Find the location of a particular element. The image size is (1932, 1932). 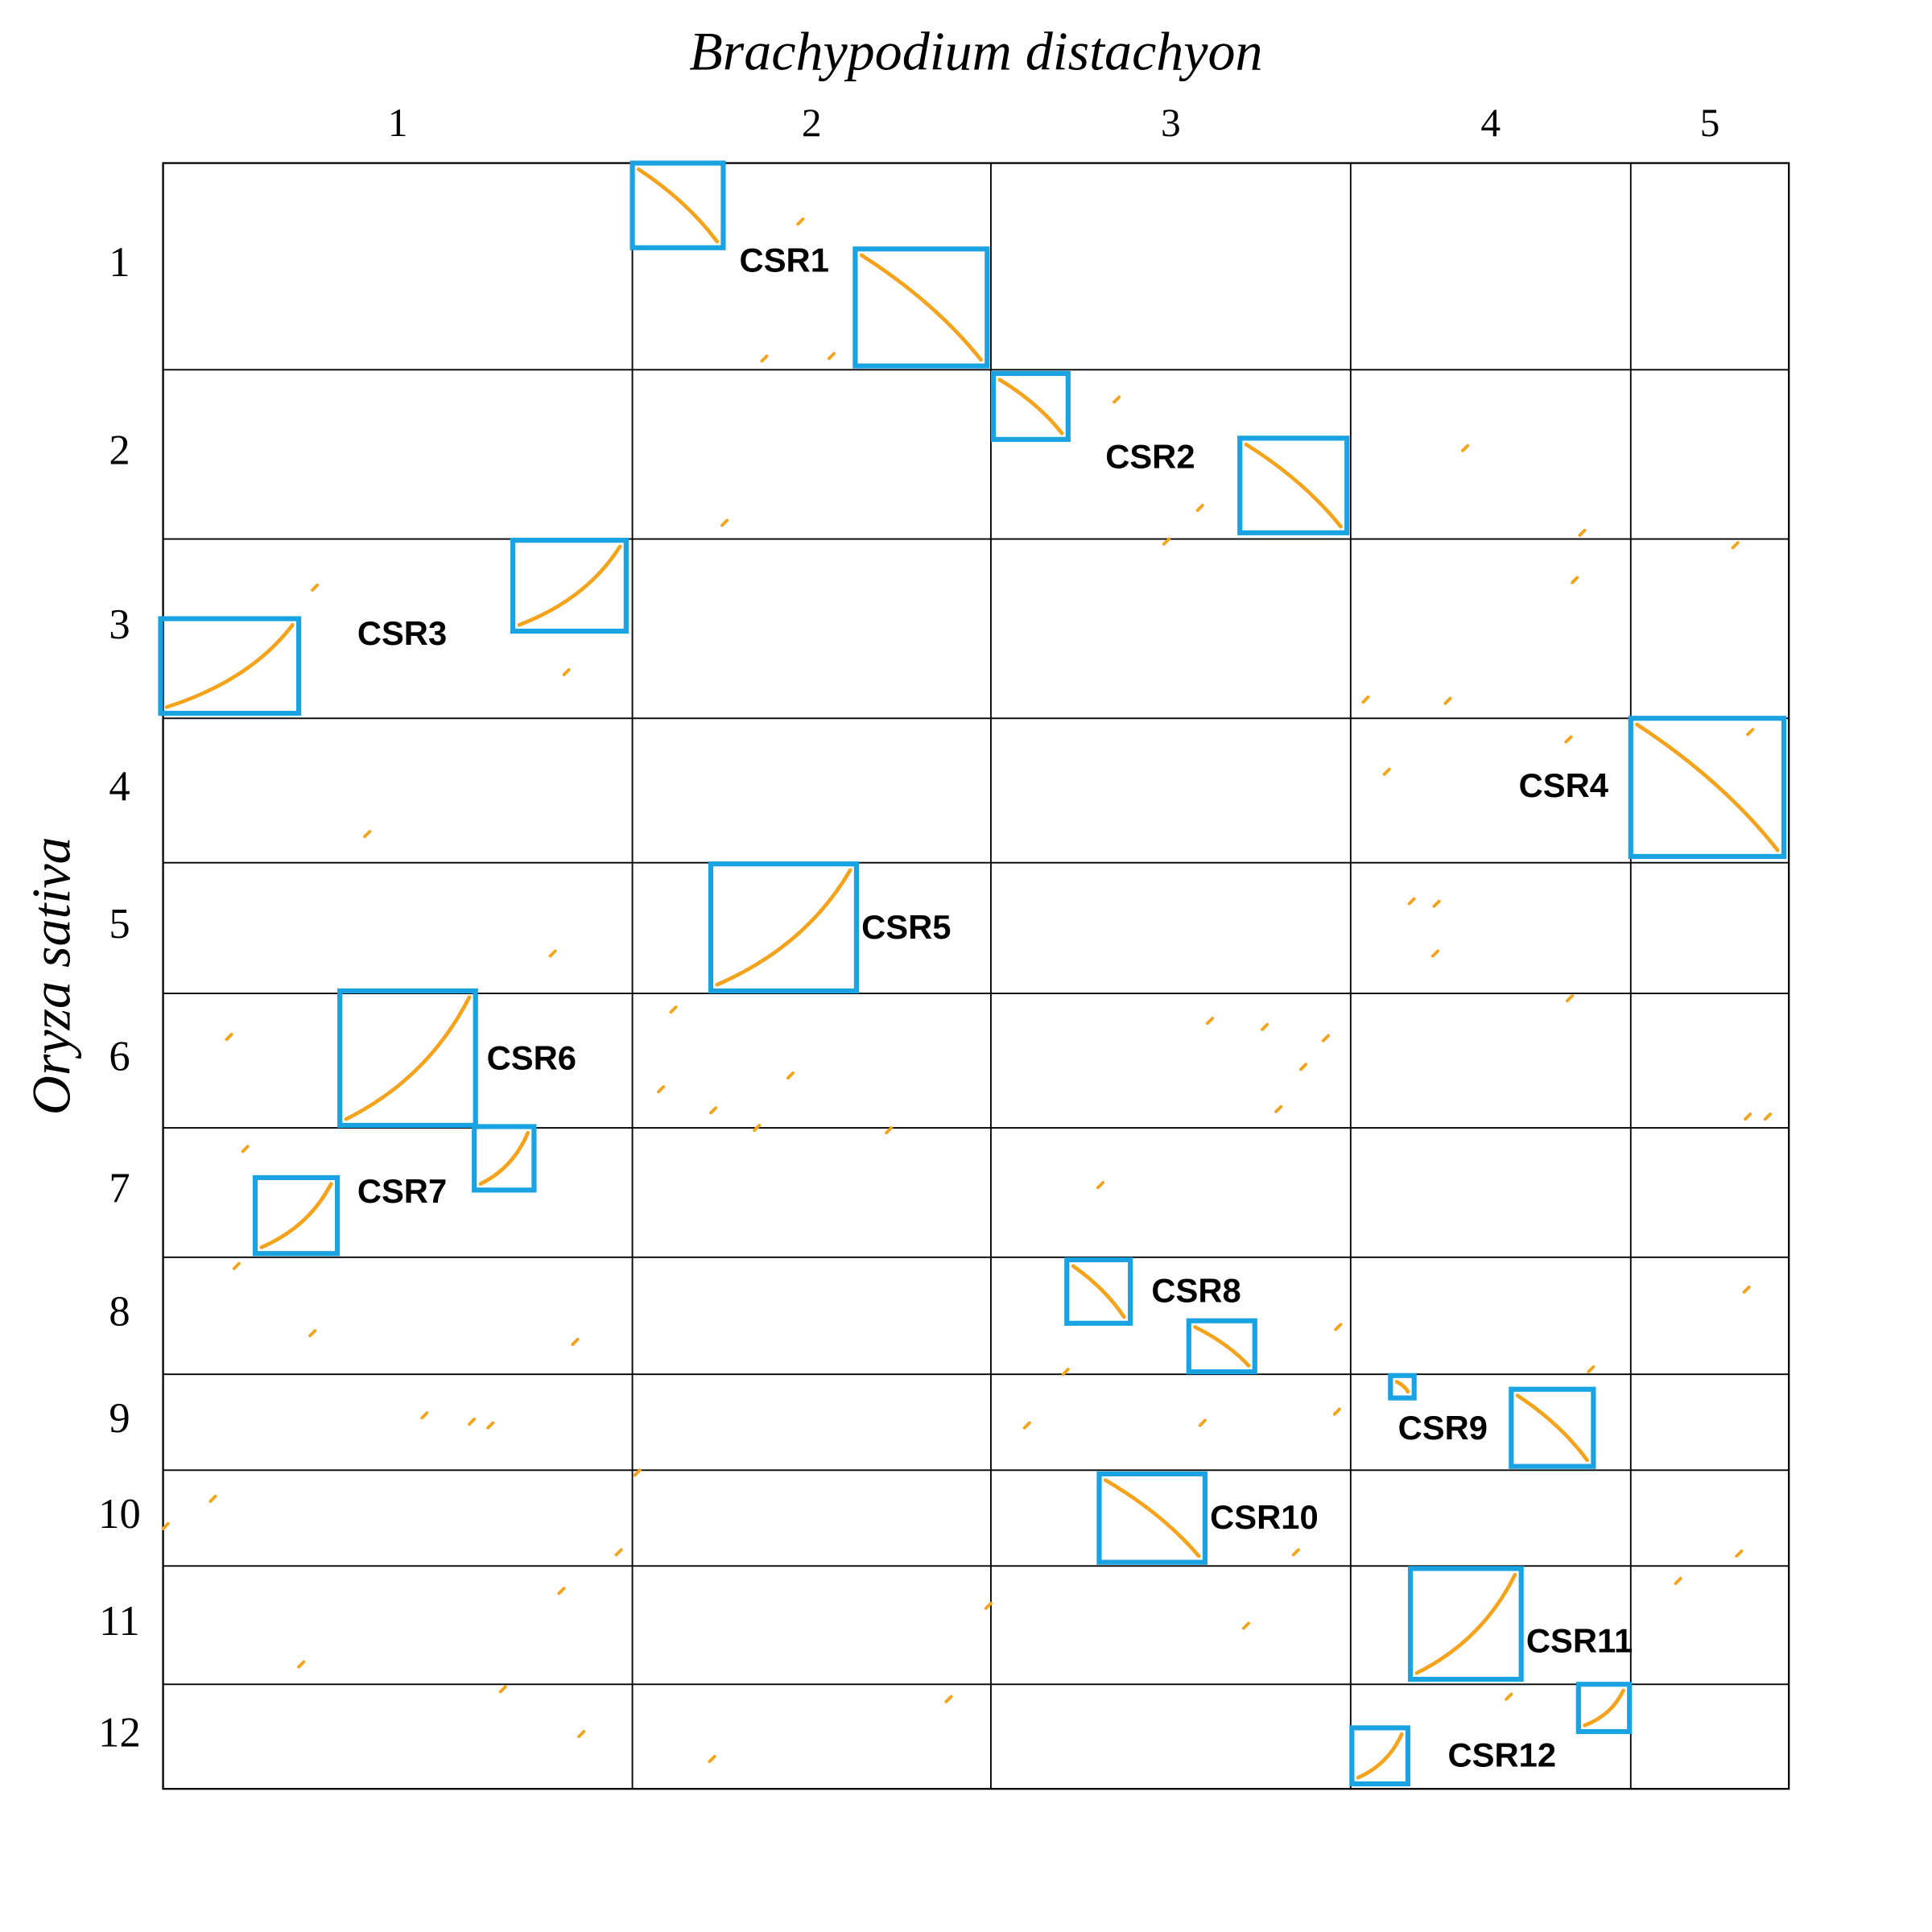

row-label: 11 is located at coordinates (119, 1621).